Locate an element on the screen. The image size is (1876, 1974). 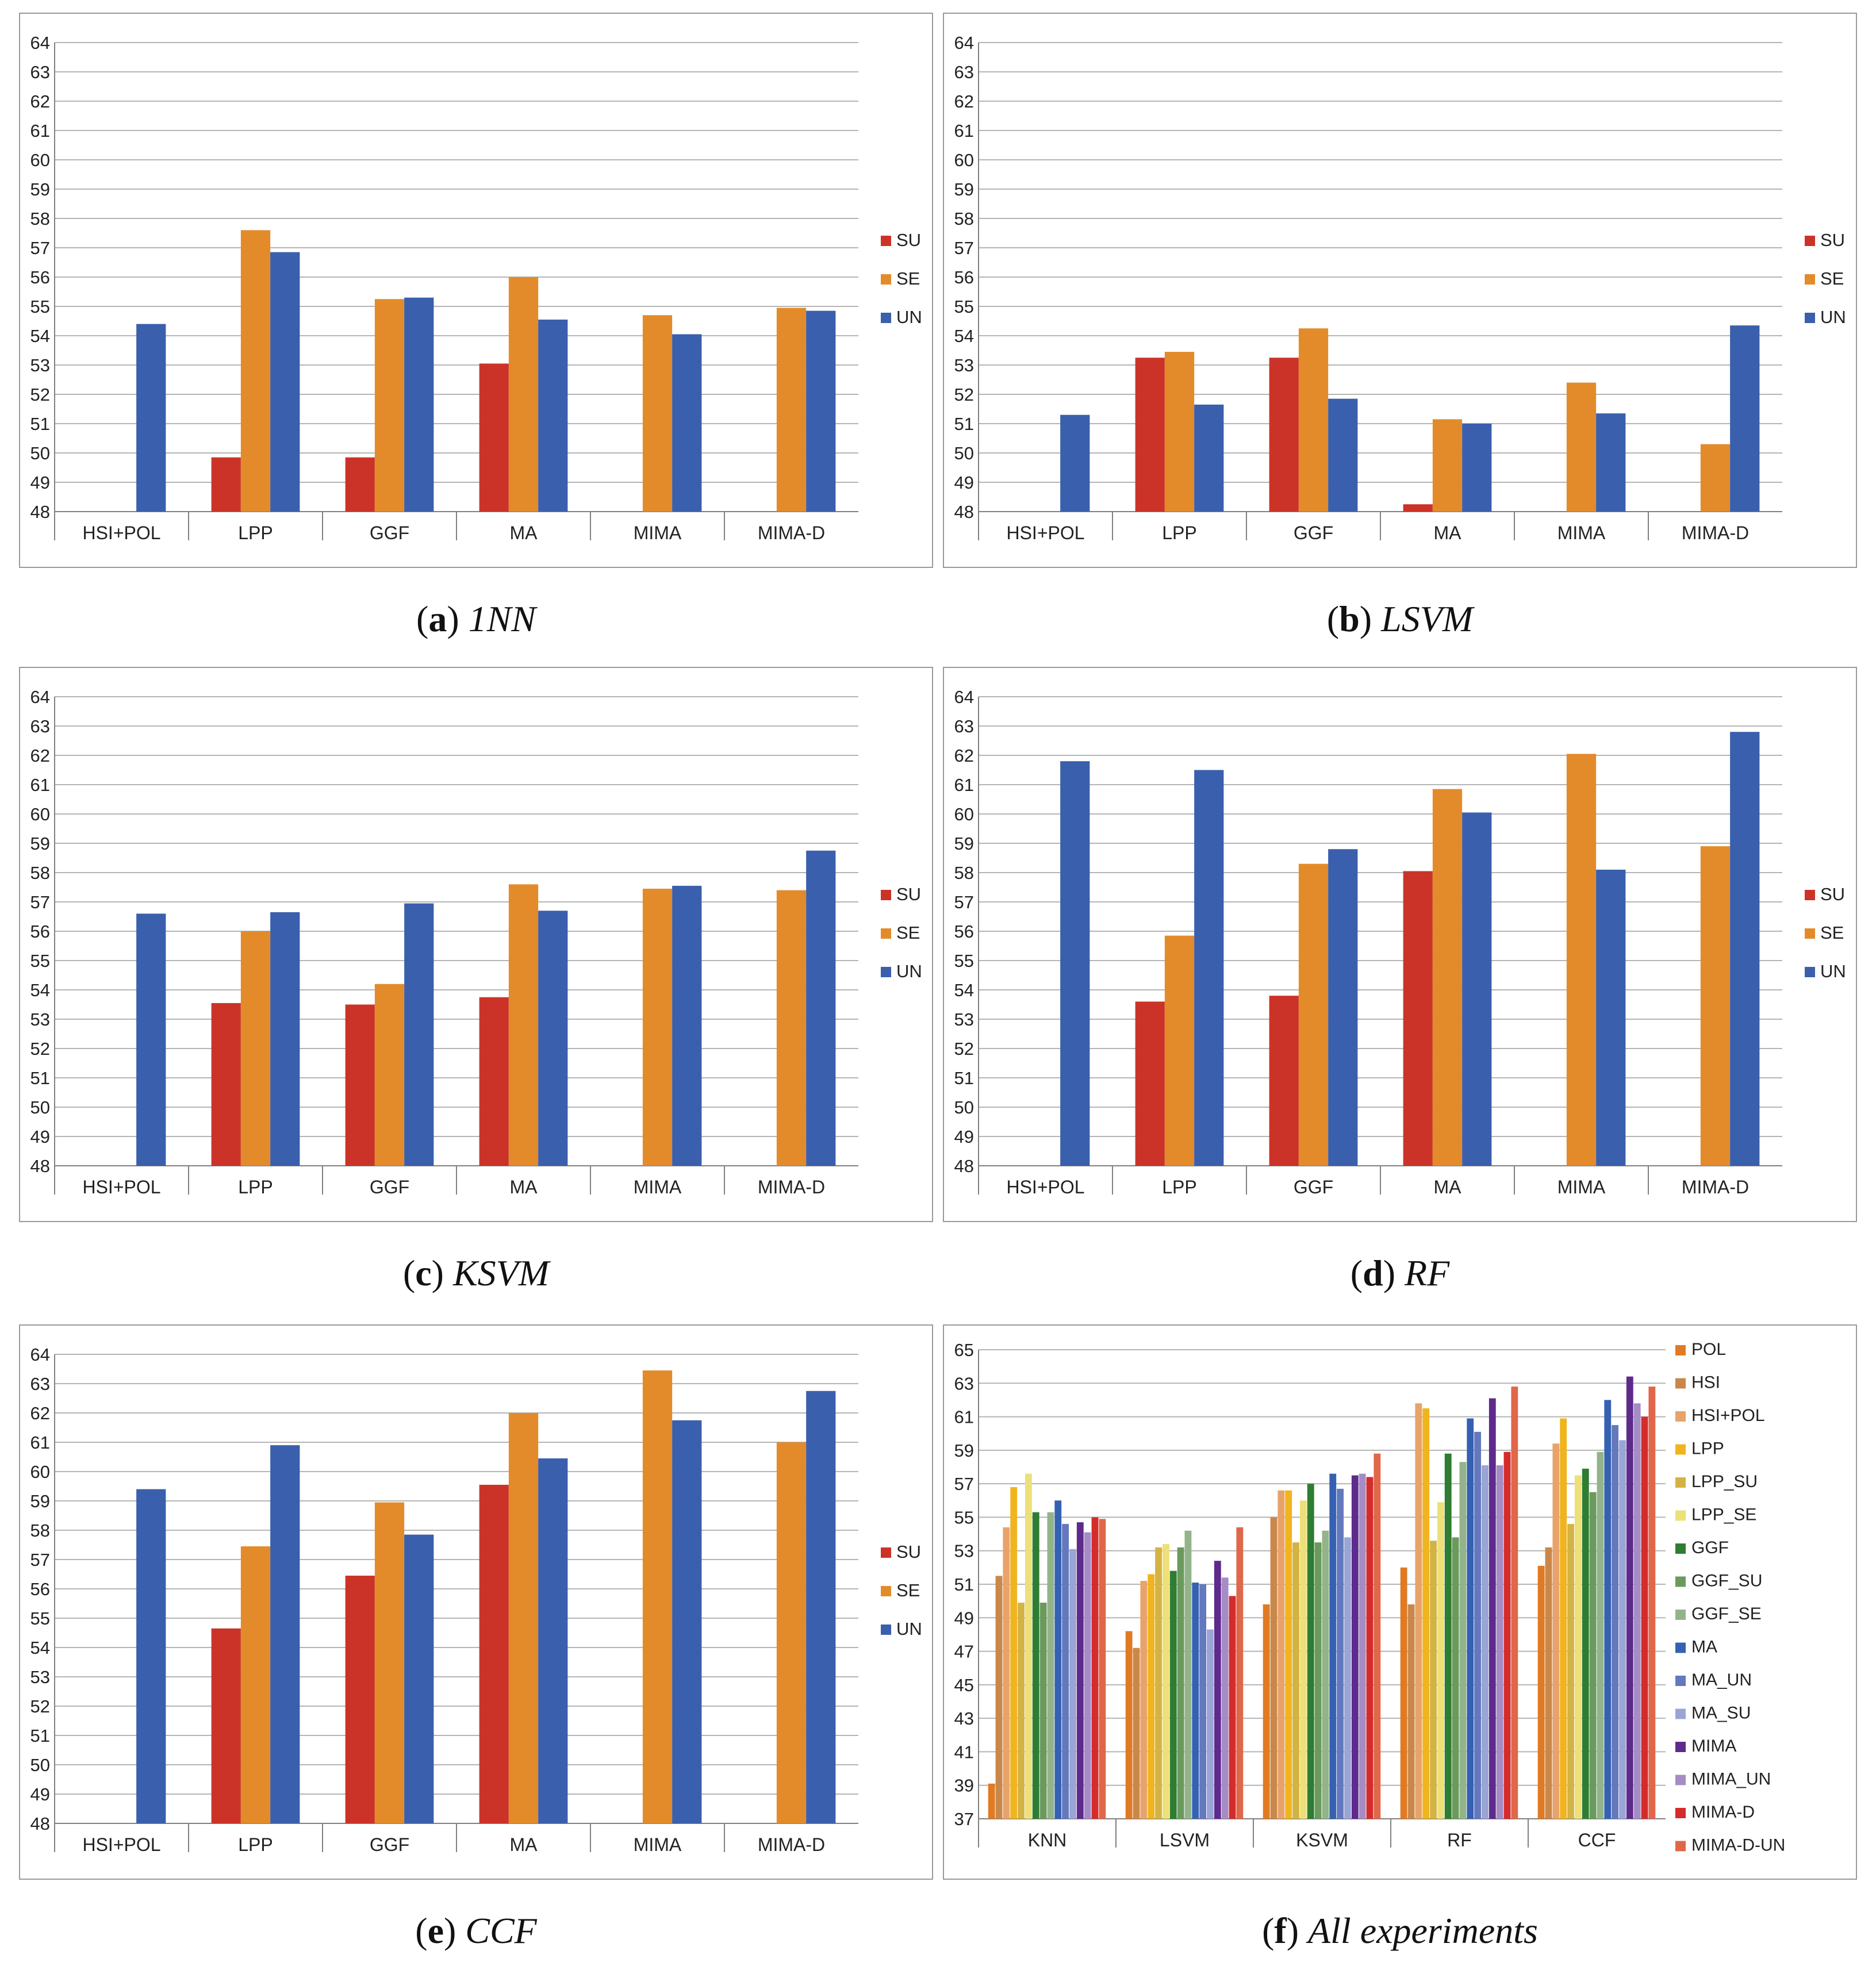
bar-f-rf-ggf-se is located at coordinates (1463, 1640).